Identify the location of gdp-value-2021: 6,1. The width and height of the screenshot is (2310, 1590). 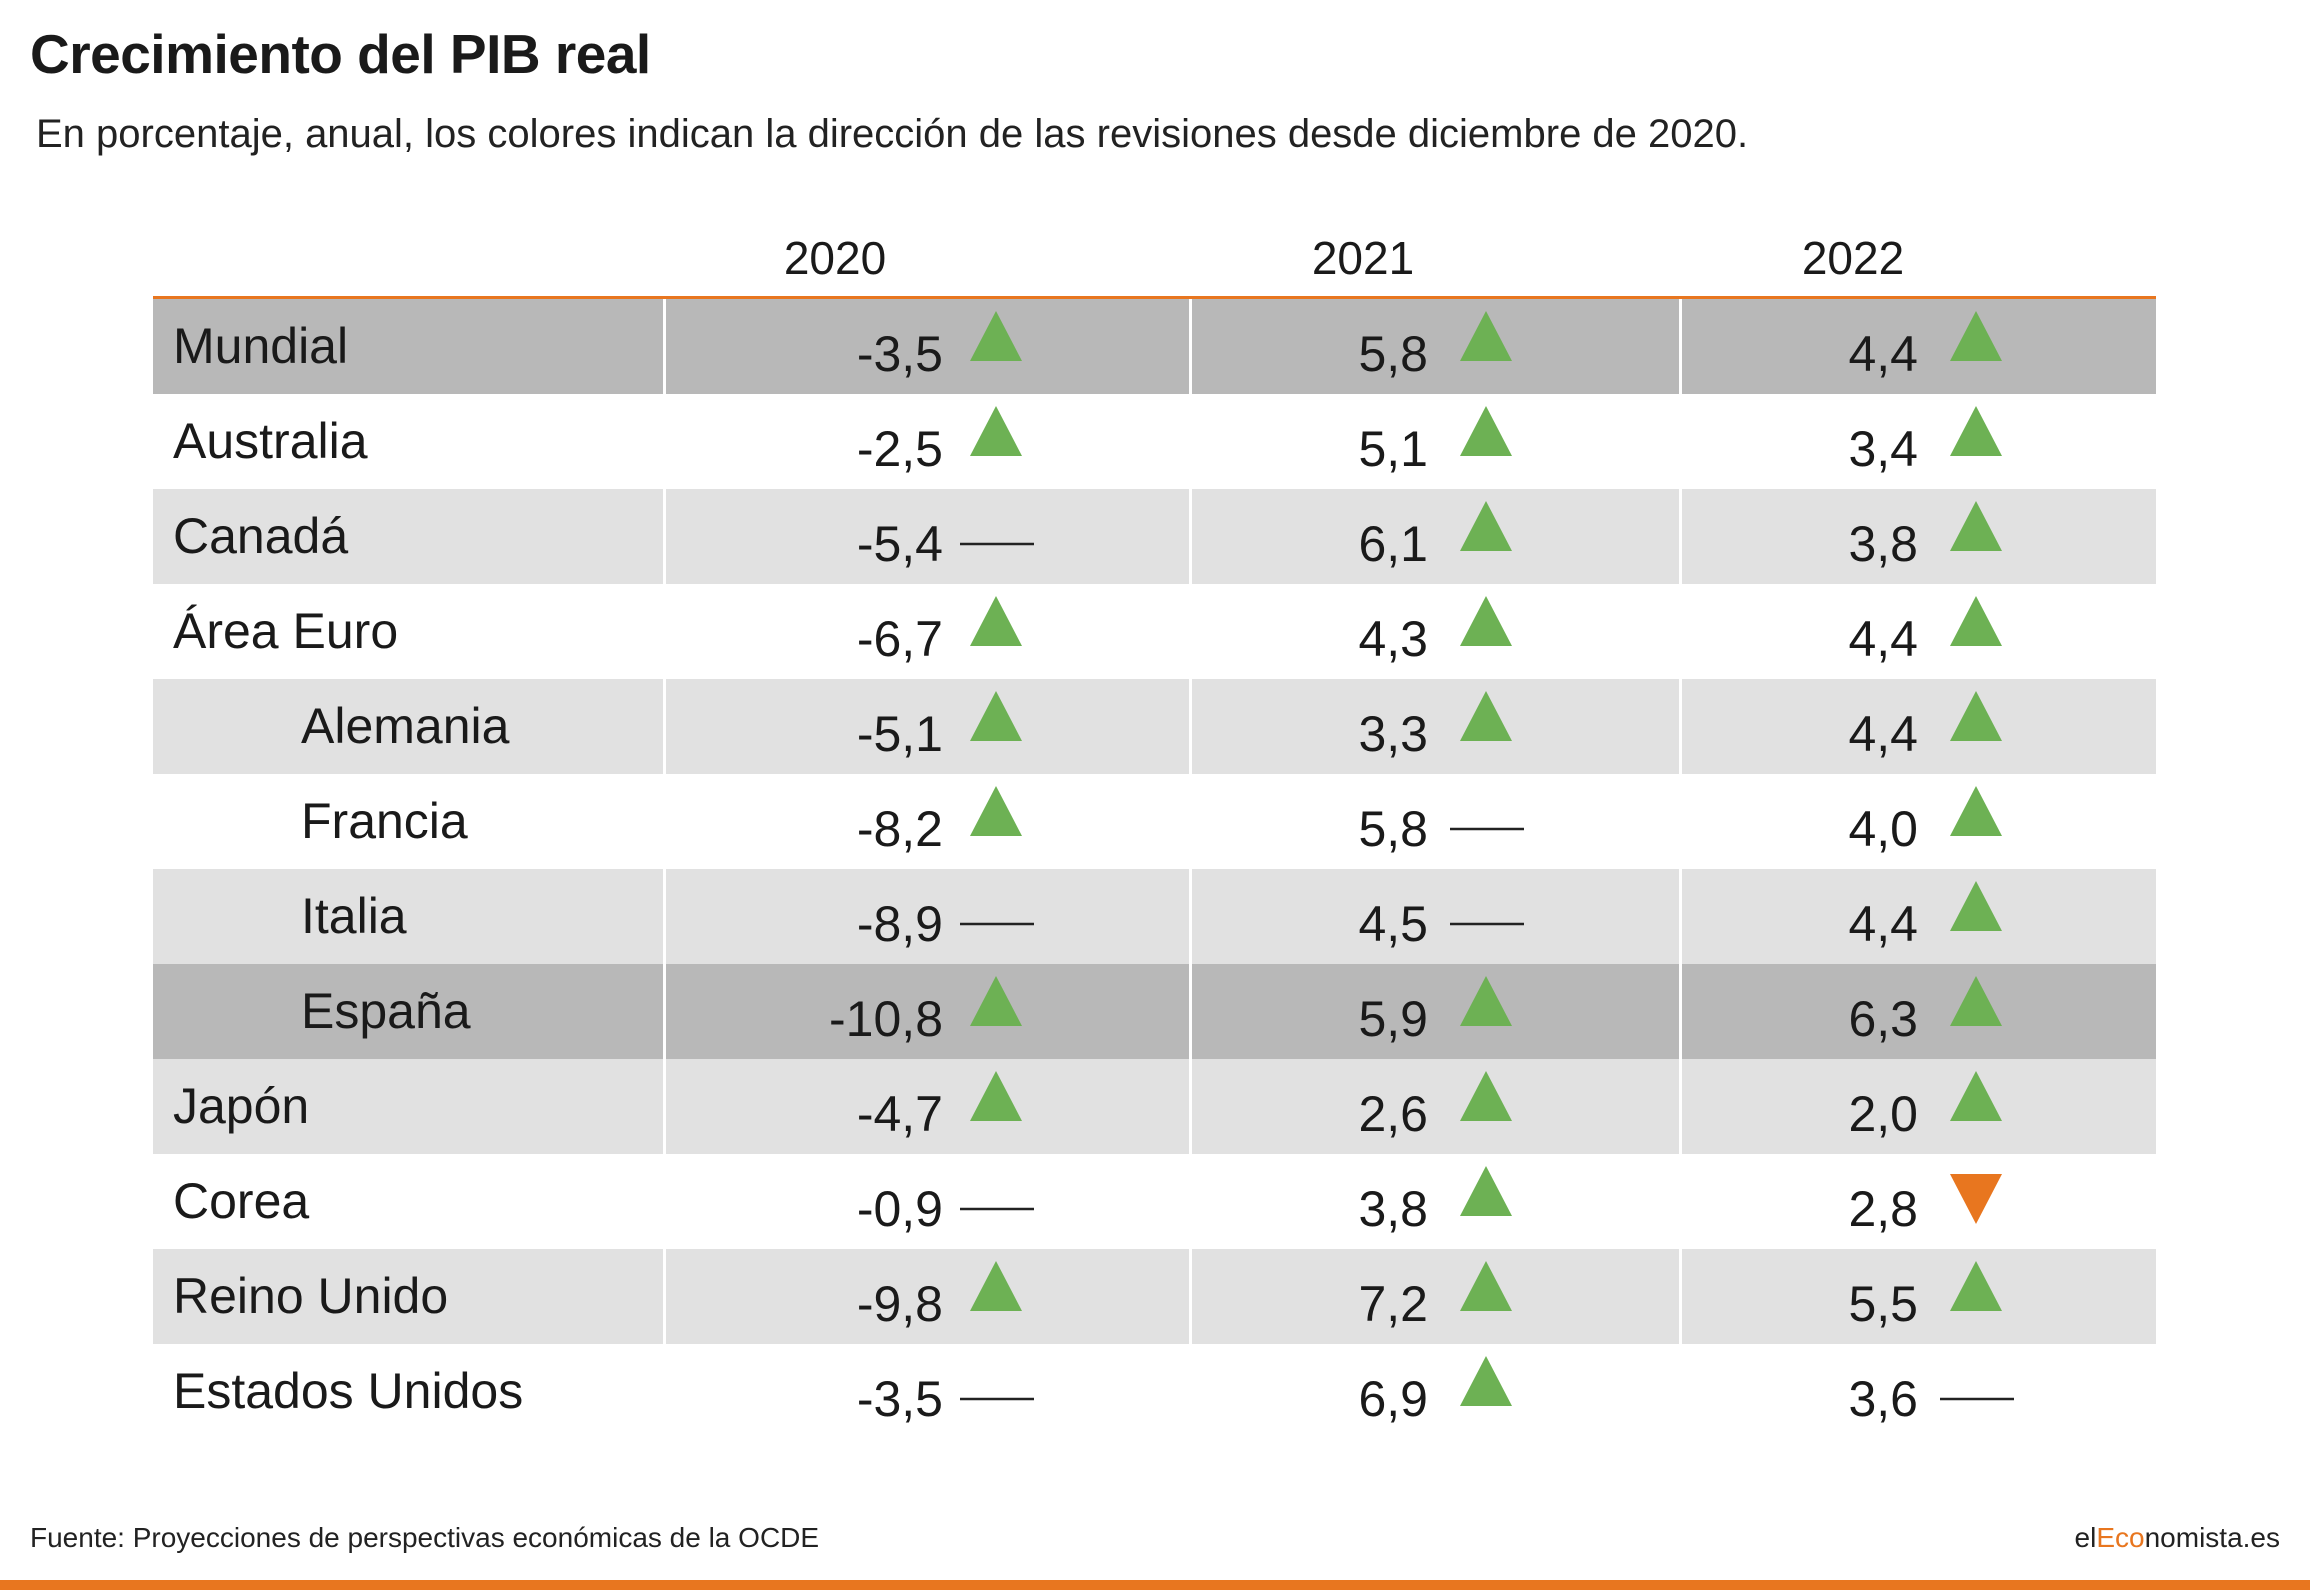
(1393, 544).